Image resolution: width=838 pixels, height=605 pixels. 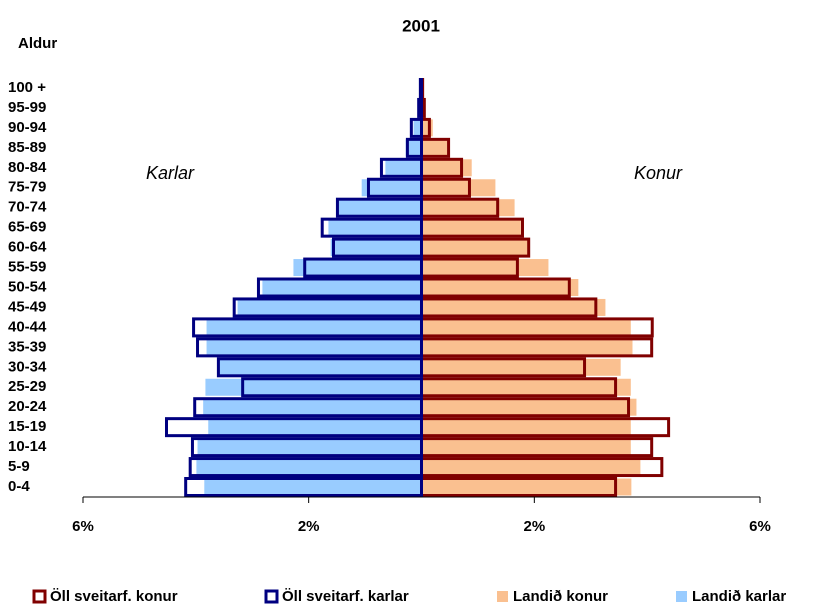 I want to click on y-tick-label: 5-9, so click(x=19, y=466).